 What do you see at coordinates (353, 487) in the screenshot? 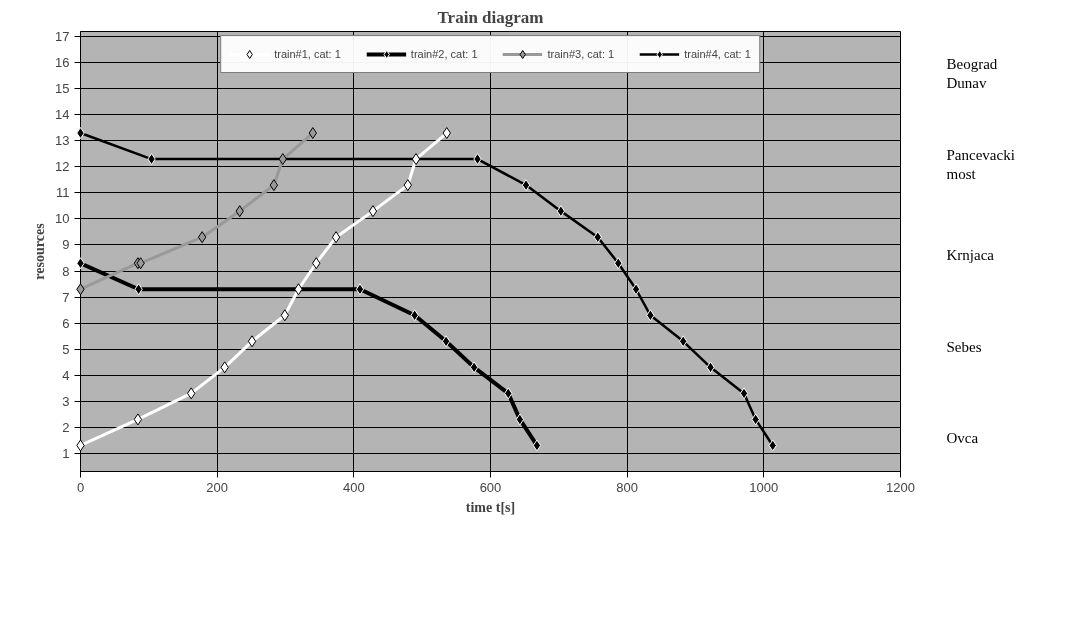
I see `x-tick-label: 400` at bounding box center [353, 487].